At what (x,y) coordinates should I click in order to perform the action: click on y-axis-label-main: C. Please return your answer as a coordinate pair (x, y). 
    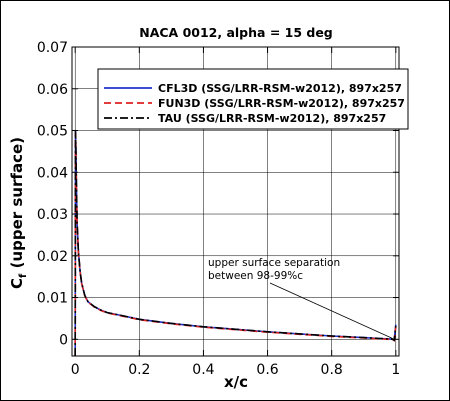
    Looking at the image, I should click on (17, 283).